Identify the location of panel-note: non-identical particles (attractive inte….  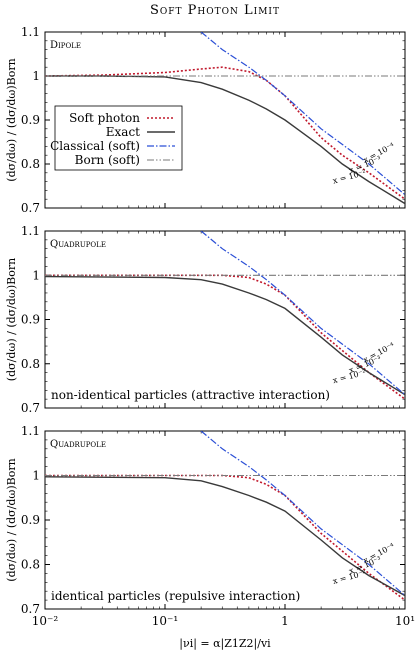
(190, 395).